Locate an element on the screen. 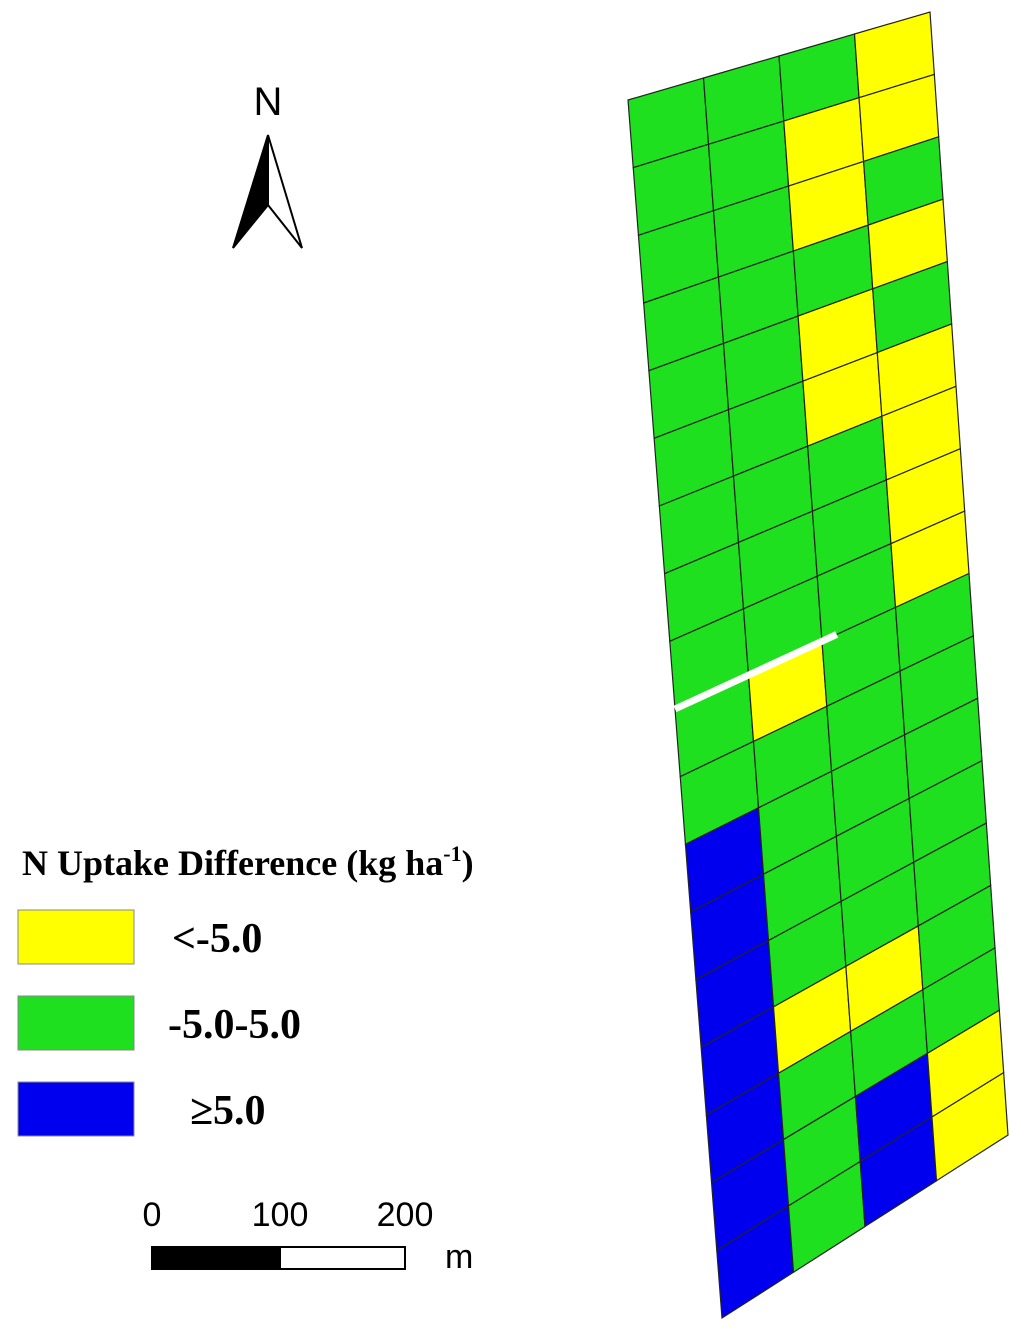 This screenshot has height=1334, width=1024. scale-label: 100 is located at coordinates (280, 1215).